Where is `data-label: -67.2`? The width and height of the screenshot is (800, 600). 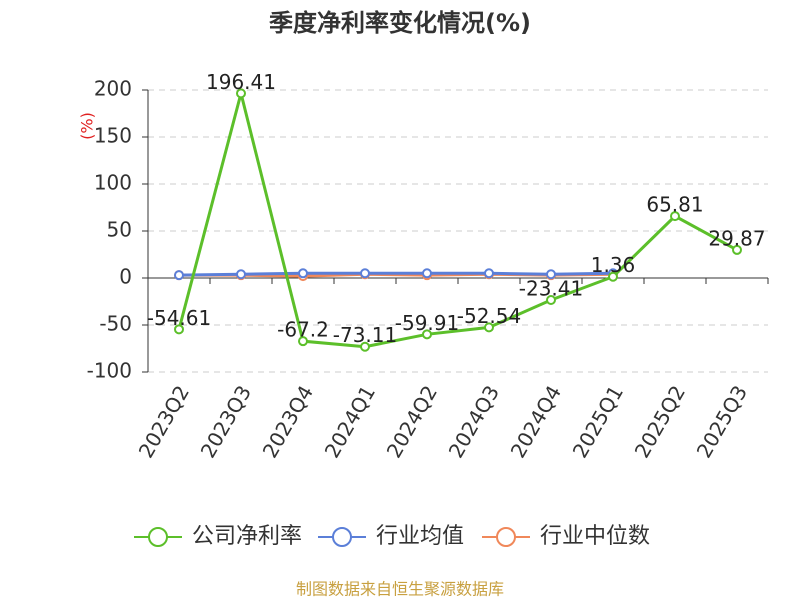
data-label: -67.2 is located at coordinates (303, 330).